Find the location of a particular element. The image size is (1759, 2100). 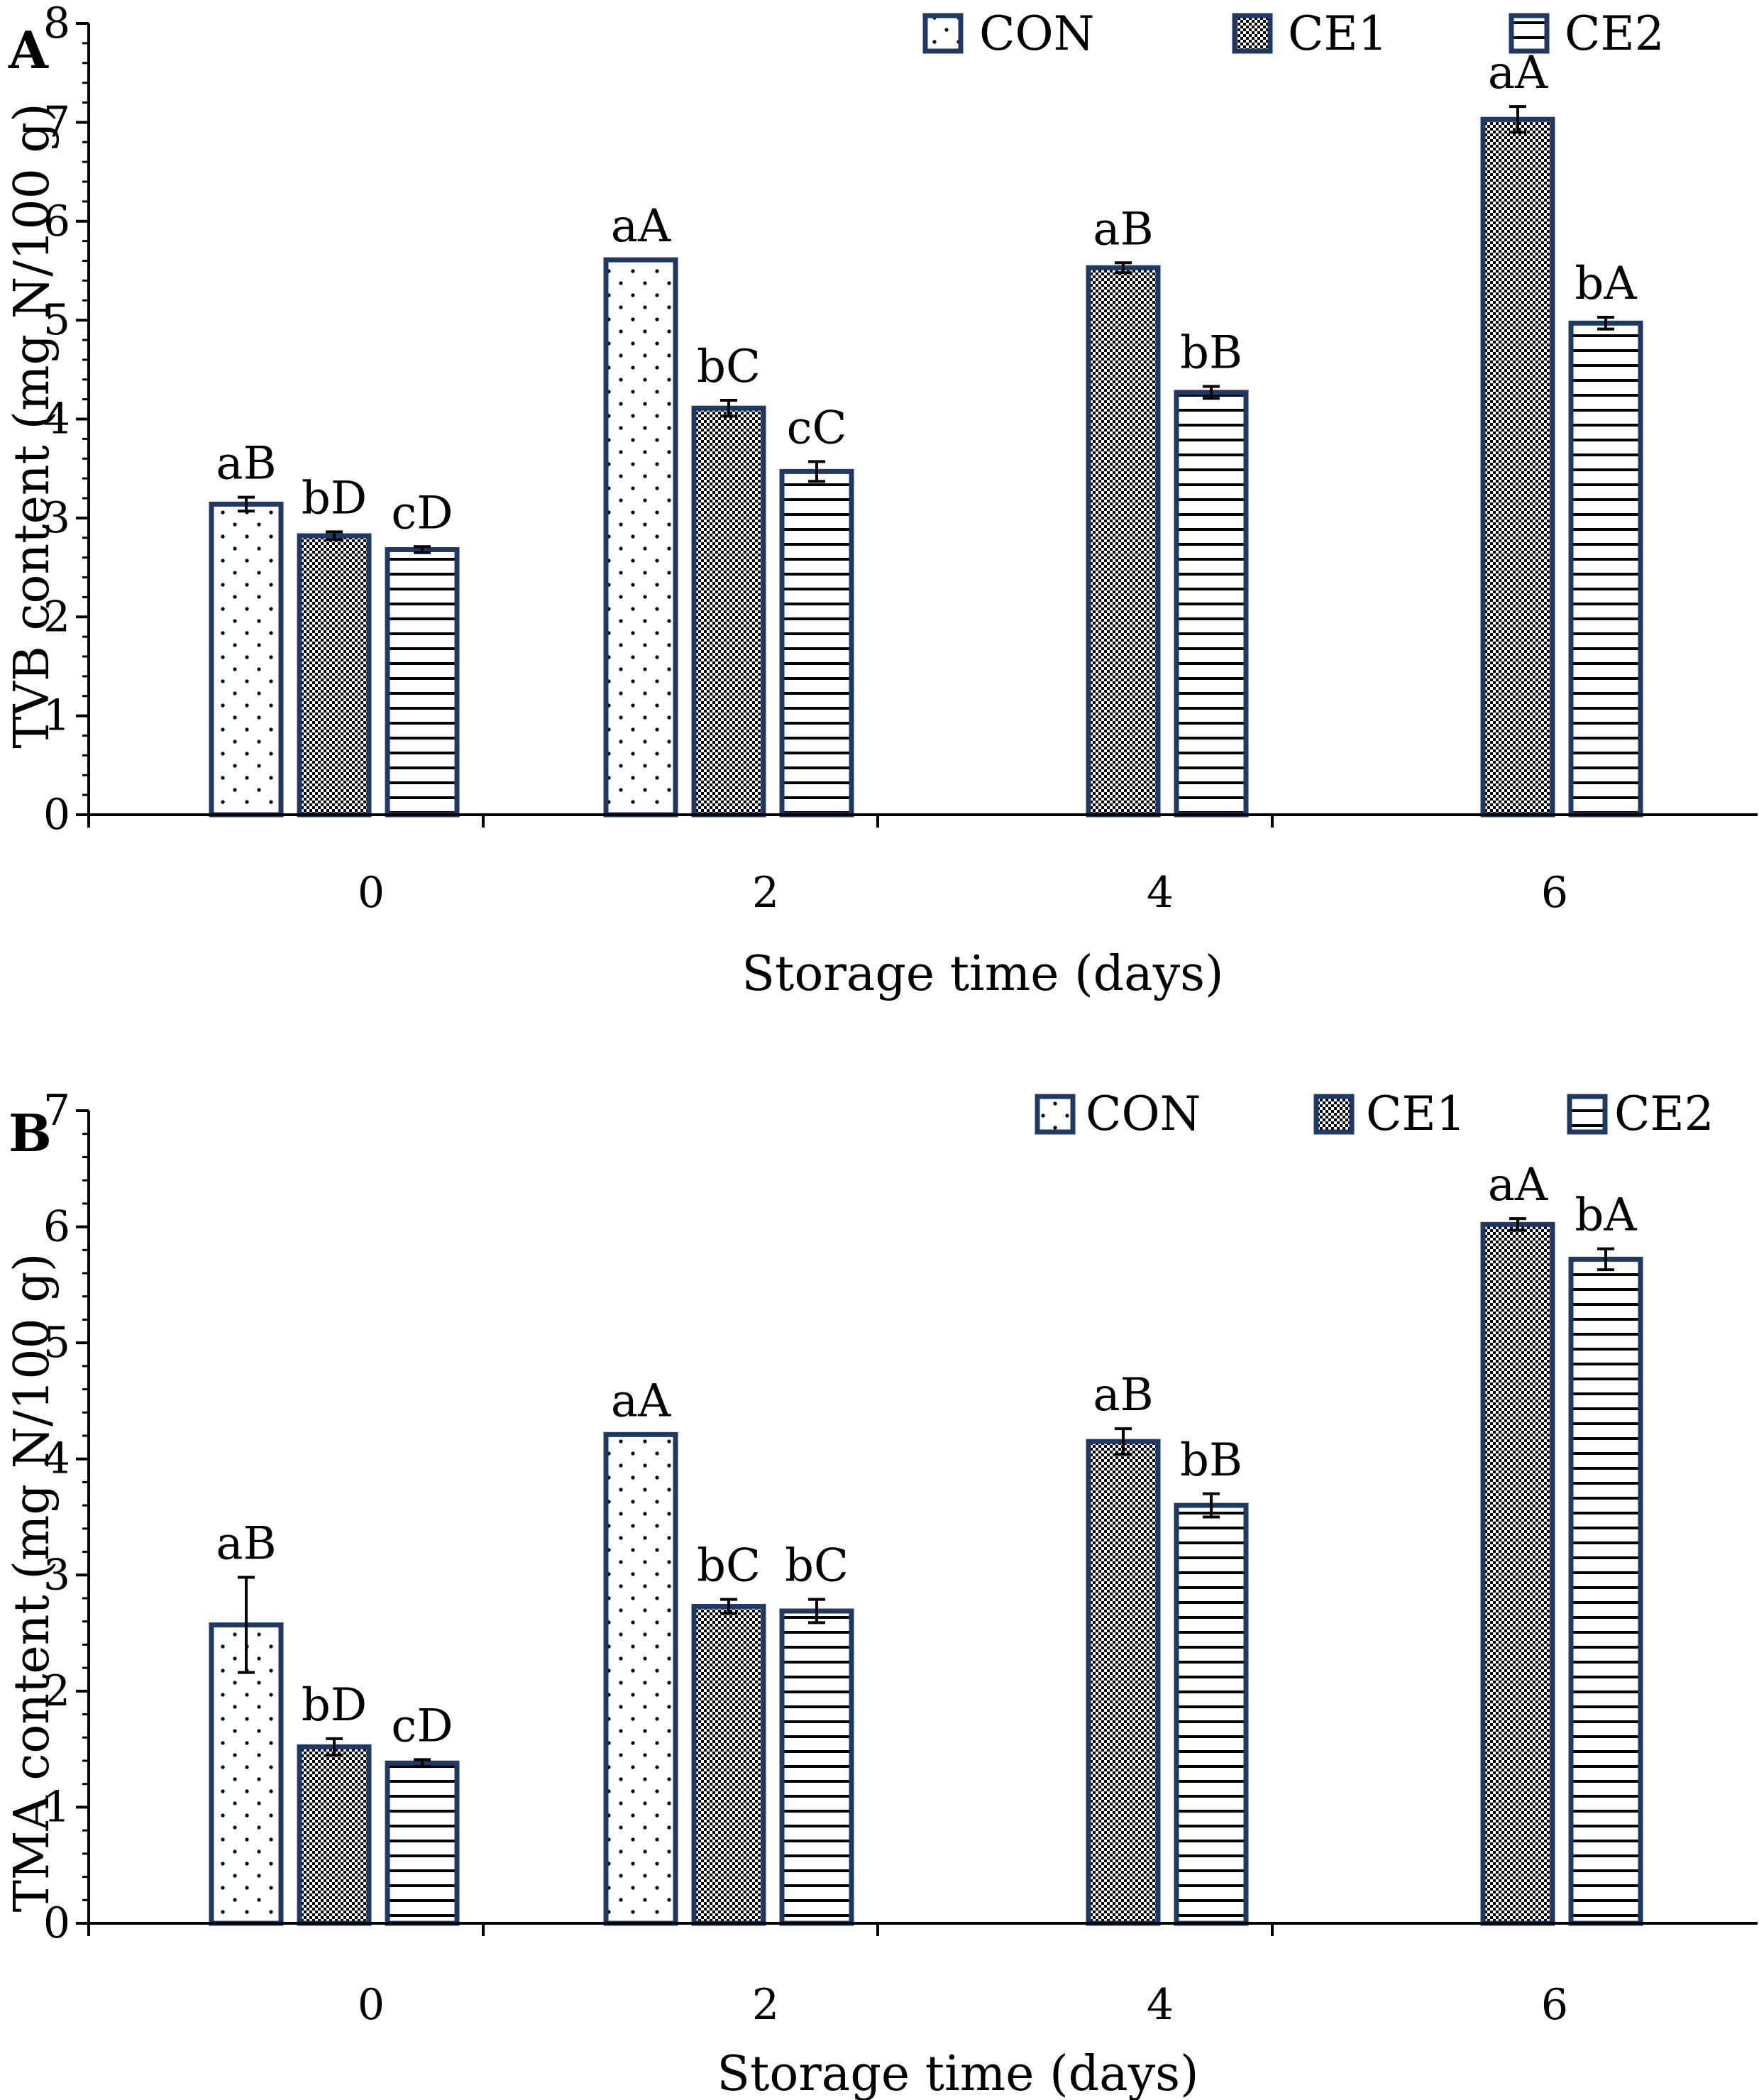

panel-a-x-axis-title: Storage time (days) is located at coordinates (982, 974).